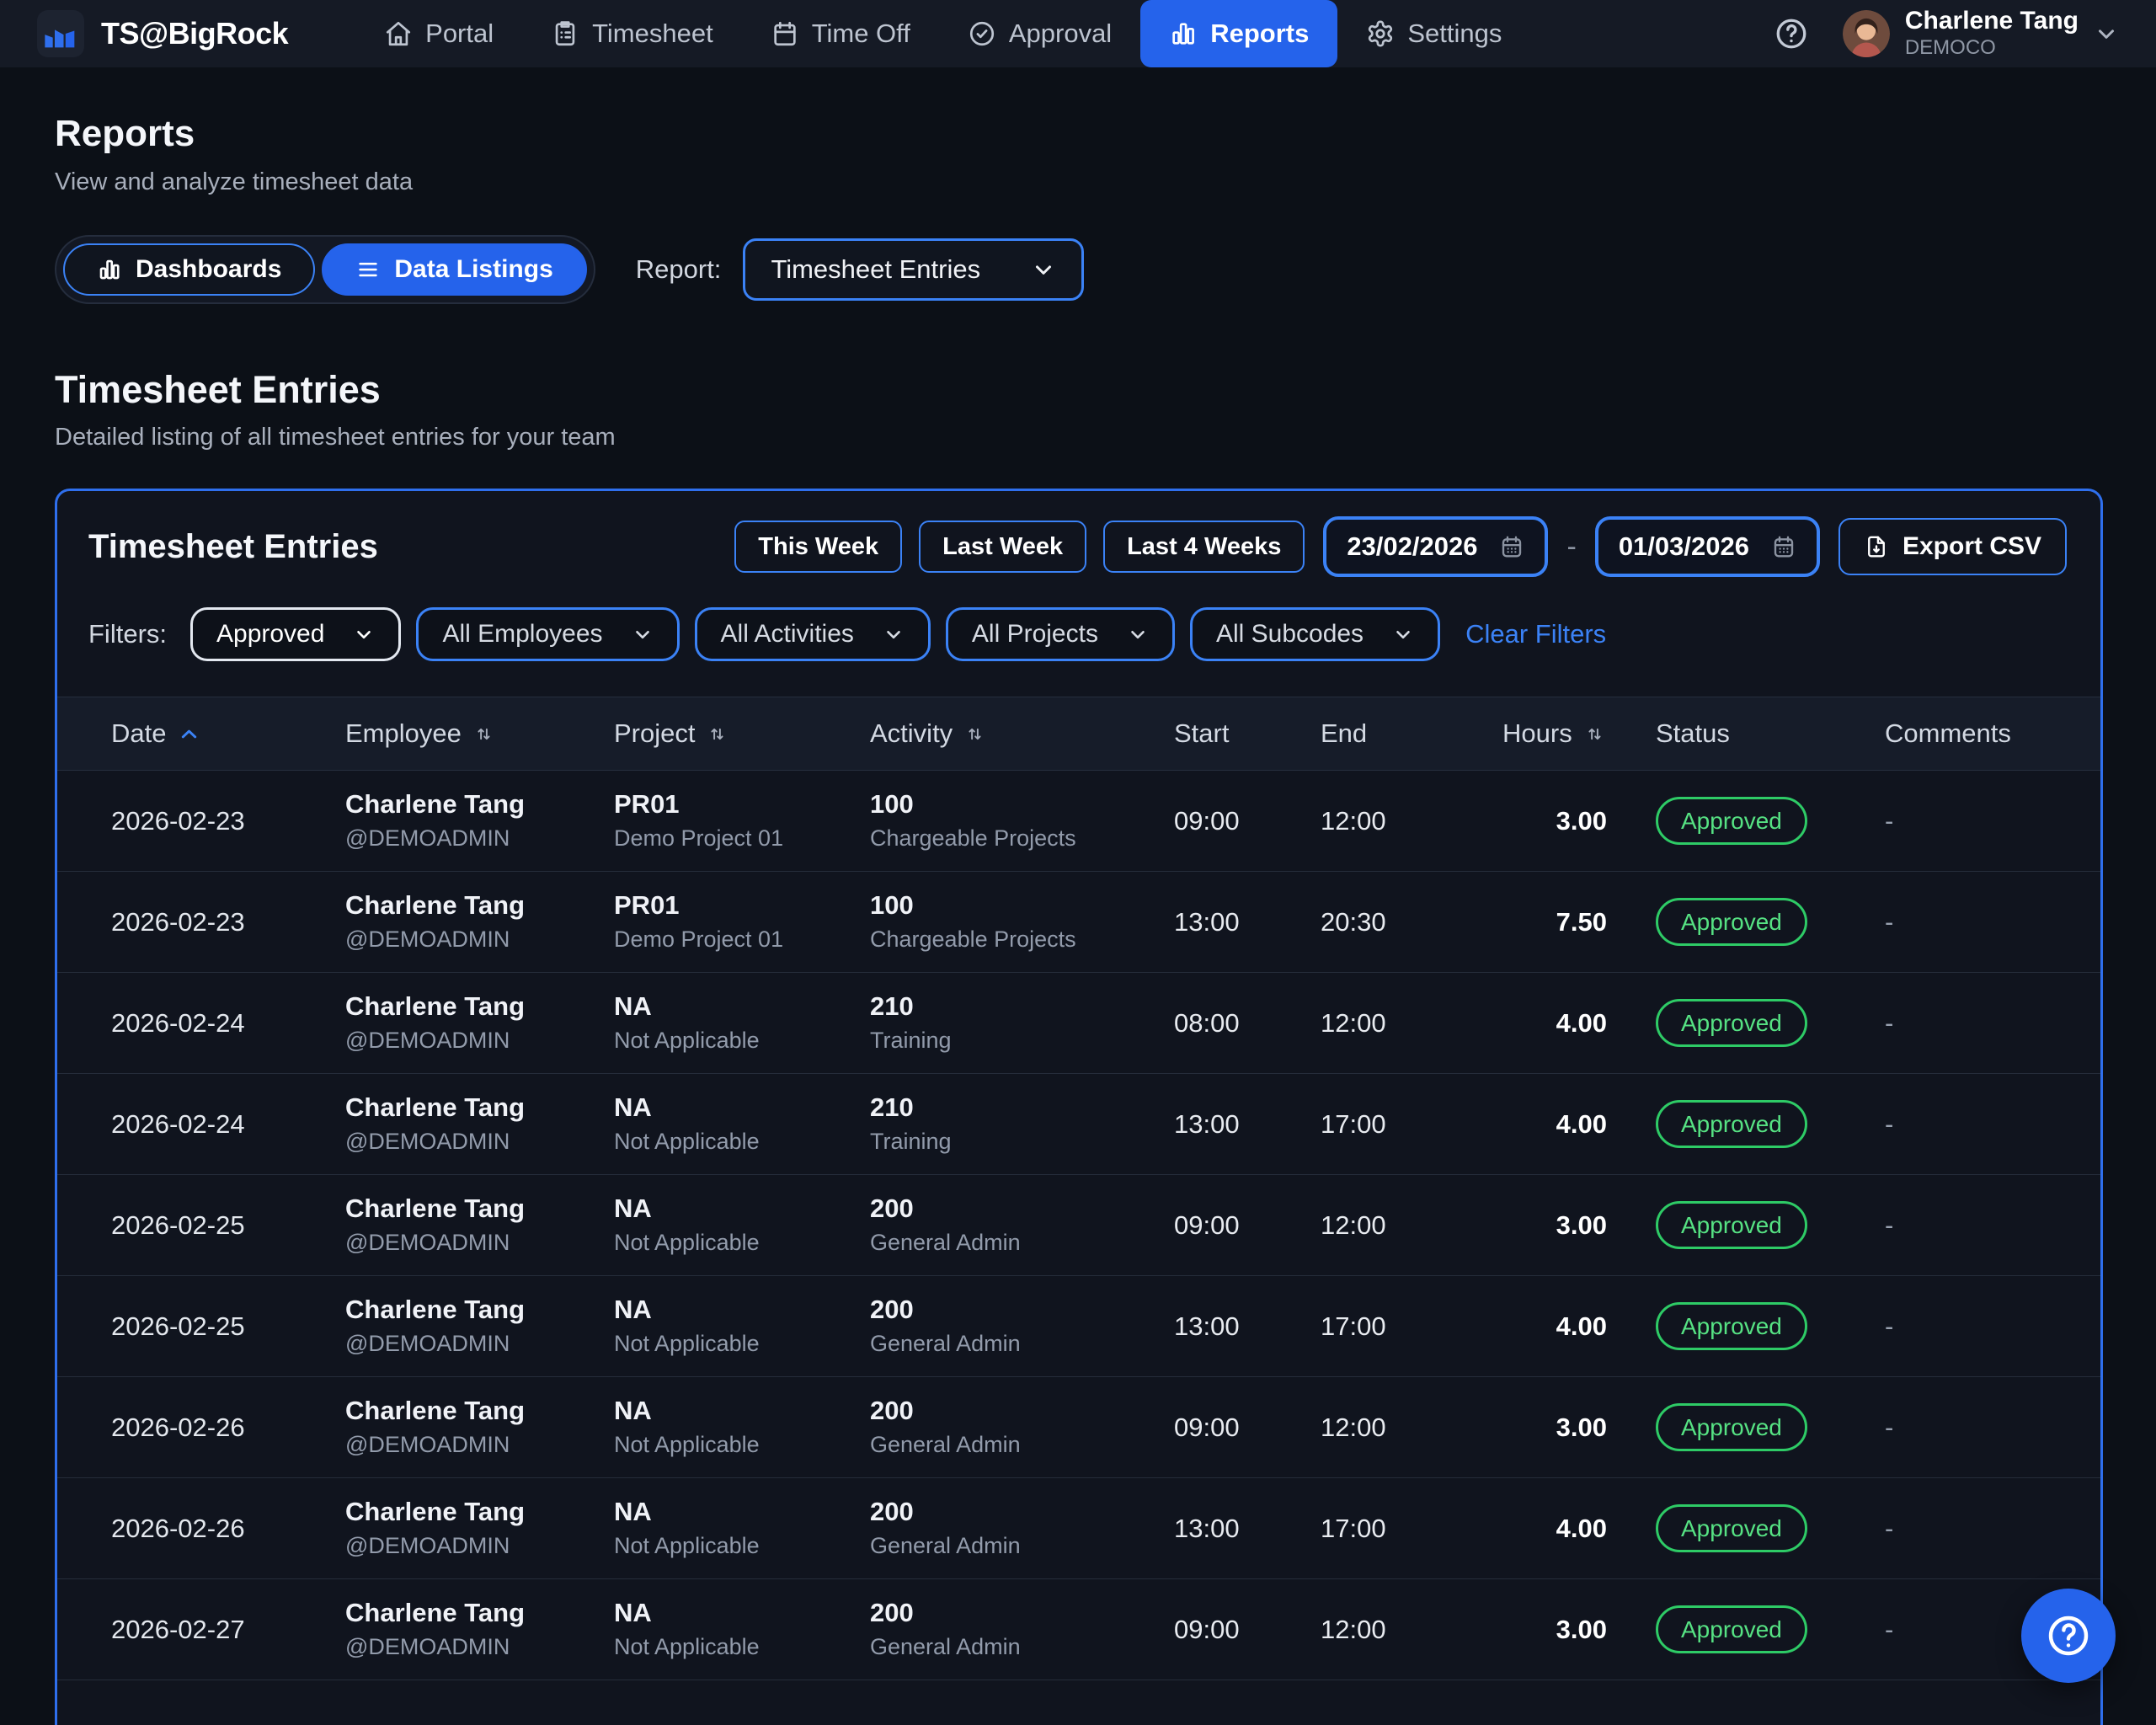  Describe the element at coordinates (454, 269) in the screenshot. I see `toggle-data-listings: Data Listings` at that location.